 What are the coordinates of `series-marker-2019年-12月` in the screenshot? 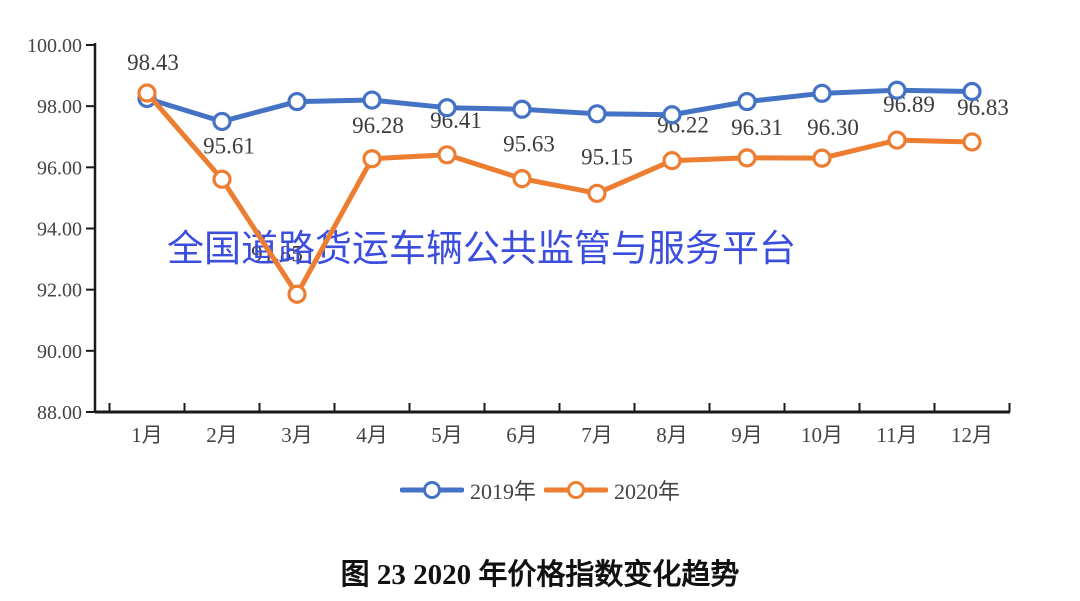 It's located at (972, 91).